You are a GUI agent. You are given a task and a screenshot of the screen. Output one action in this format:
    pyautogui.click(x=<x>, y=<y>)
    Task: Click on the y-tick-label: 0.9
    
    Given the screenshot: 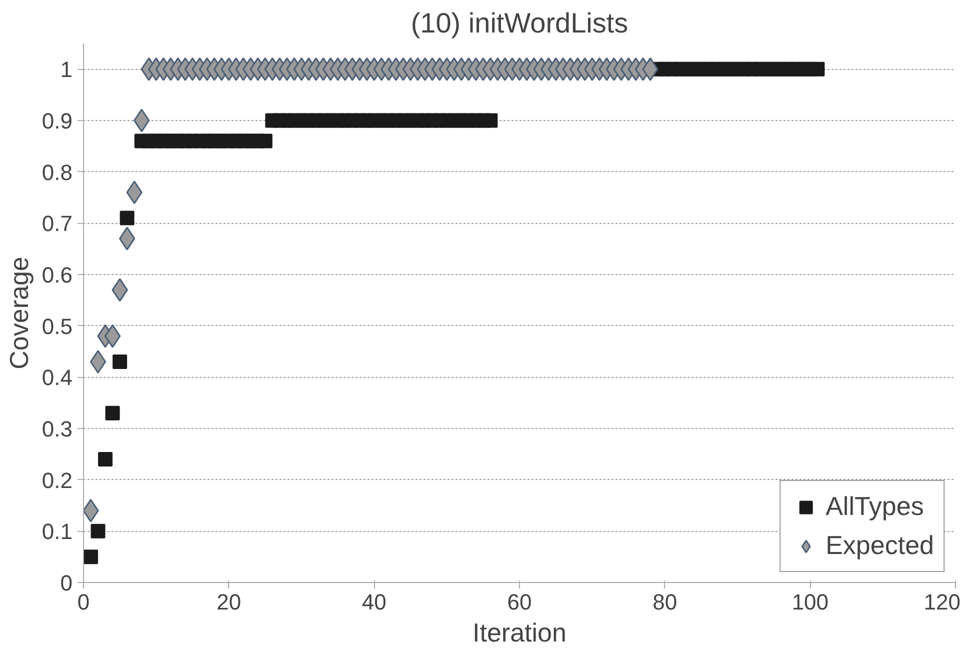 What is the action you would take?
    pyautogui.click(x=57, y=121)
    